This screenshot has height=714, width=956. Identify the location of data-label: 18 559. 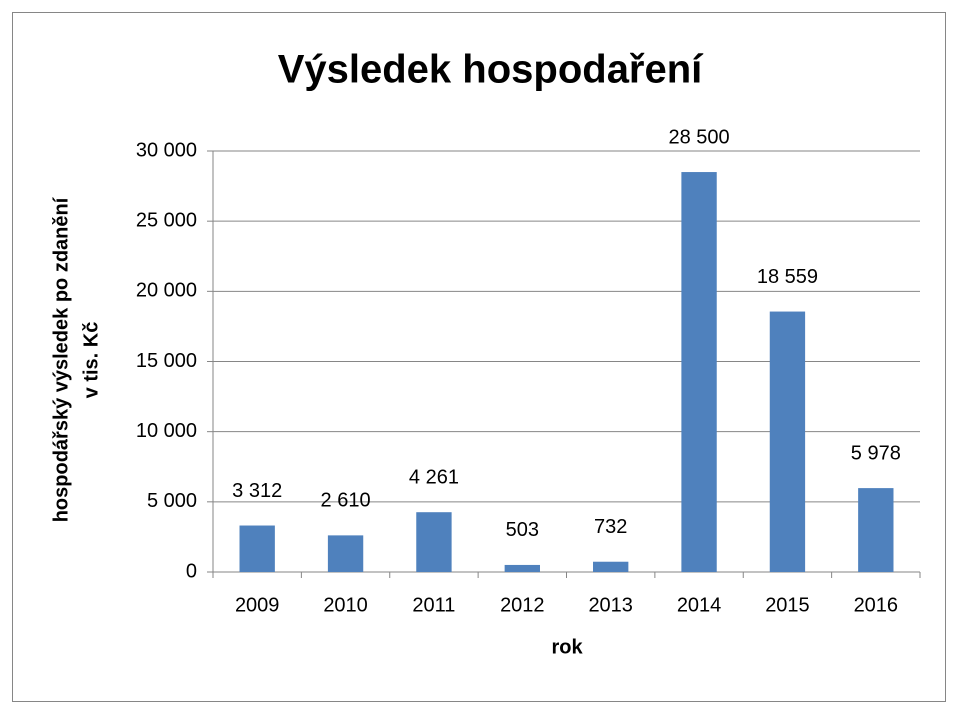
(787, 277).